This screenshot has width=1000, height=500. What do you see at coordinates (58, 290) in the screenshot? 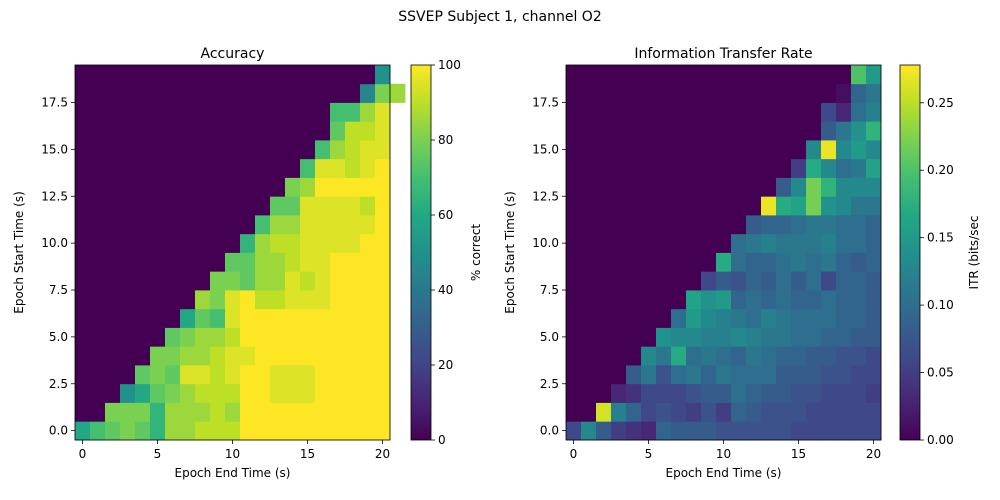
I see `y-tick-label: 7.5` at bounding box center [58, 290].